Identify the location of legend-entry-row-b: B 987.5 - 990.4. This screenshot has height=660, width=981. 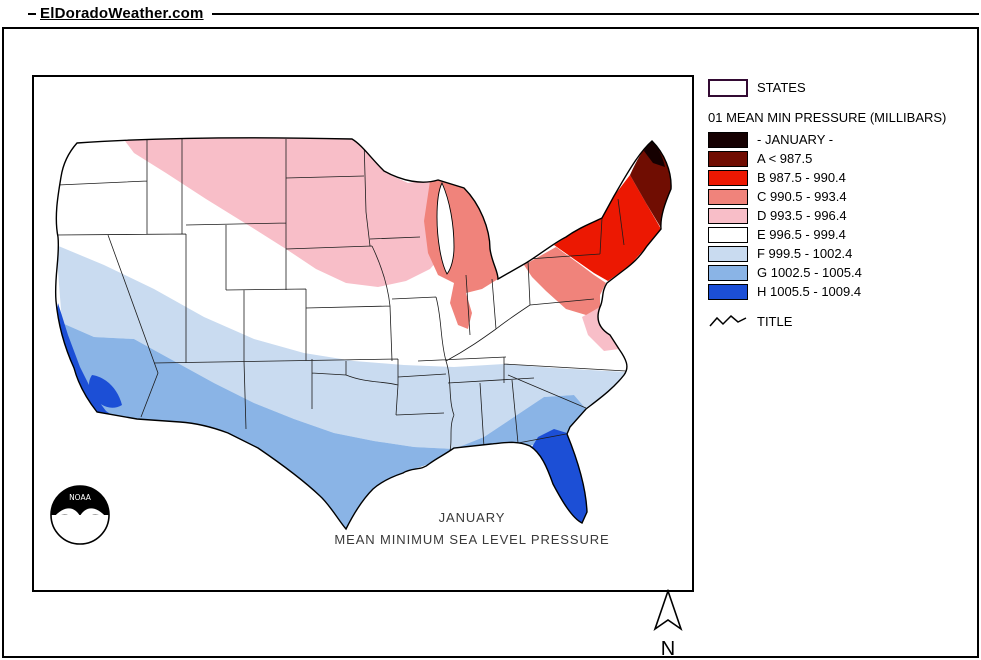
(844, 177).